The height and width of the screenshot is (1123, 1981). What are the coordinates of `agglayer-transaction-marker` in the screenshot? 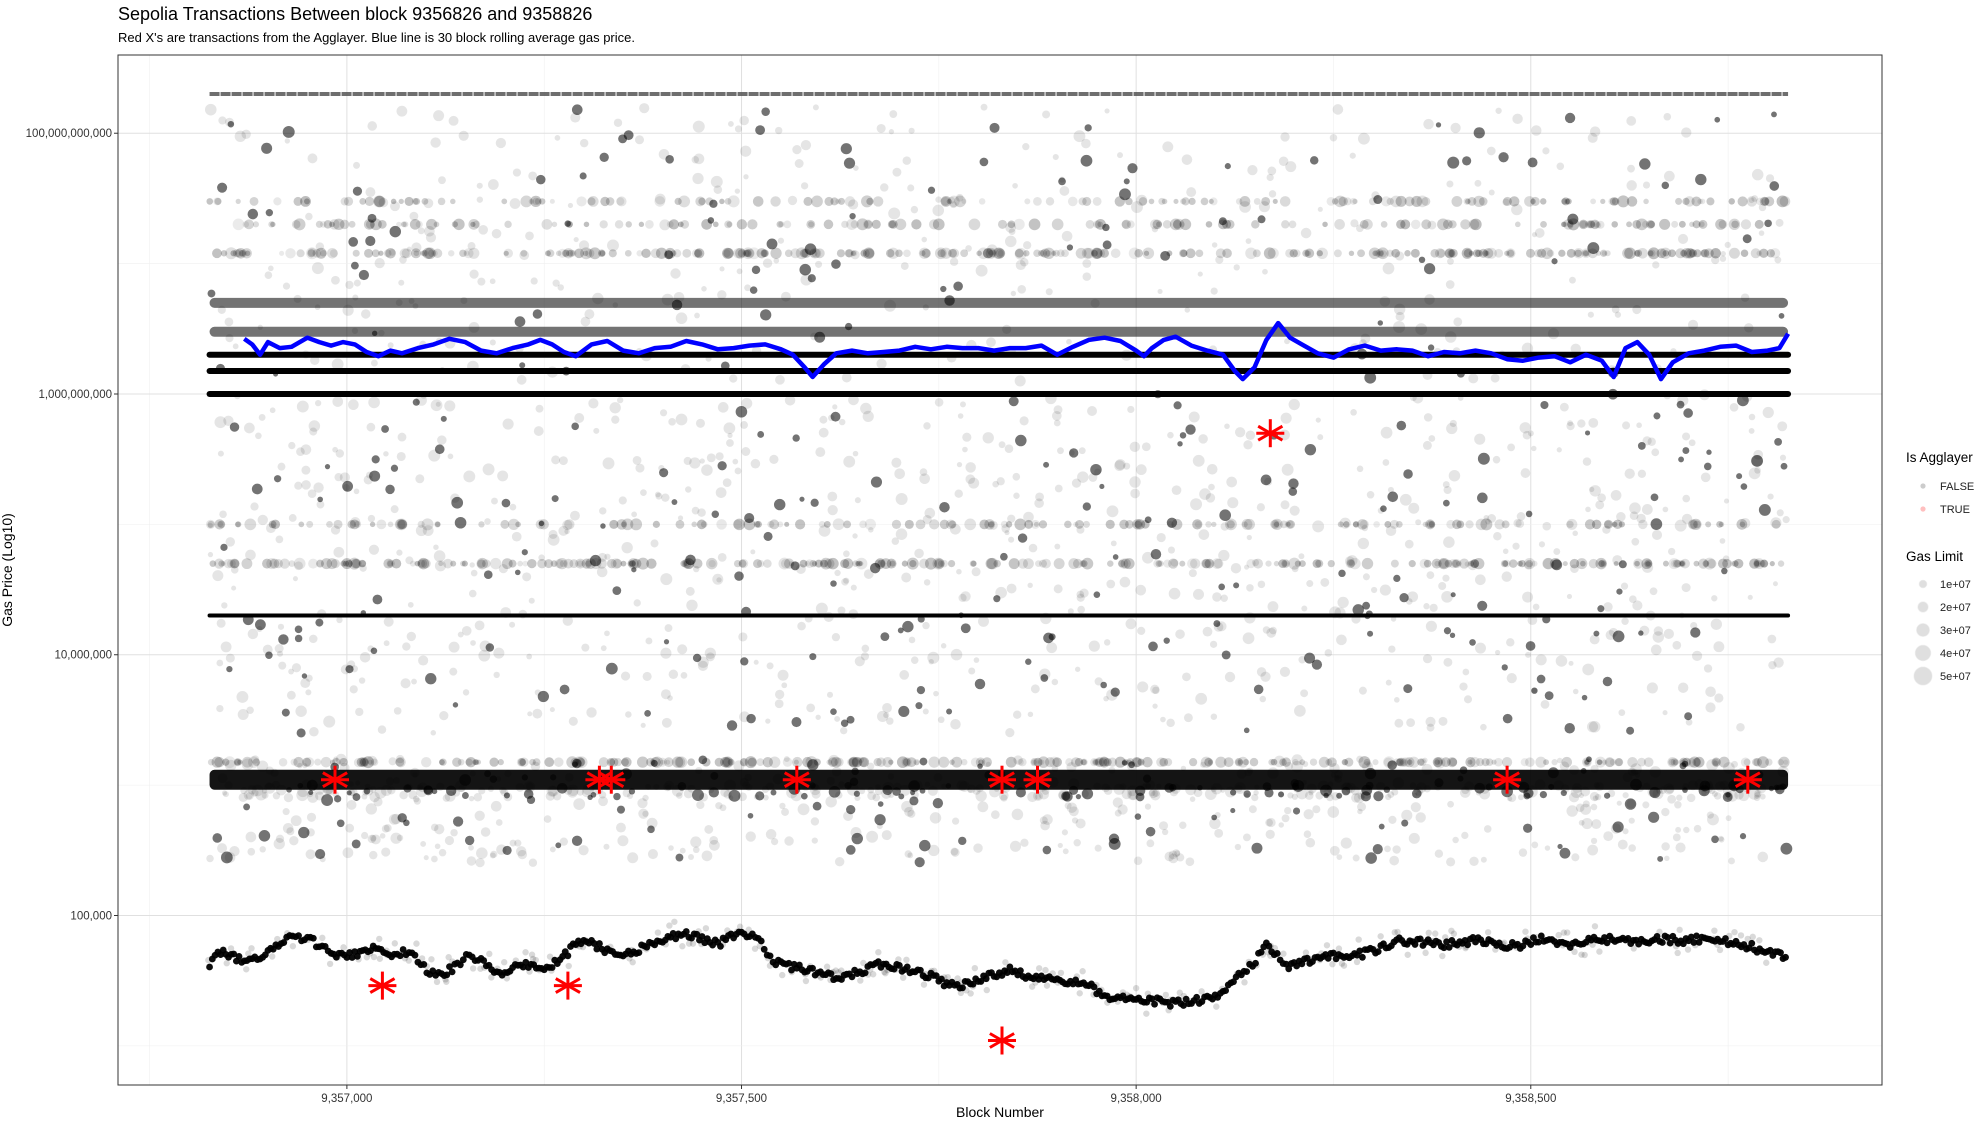 It's located at (382, 985).